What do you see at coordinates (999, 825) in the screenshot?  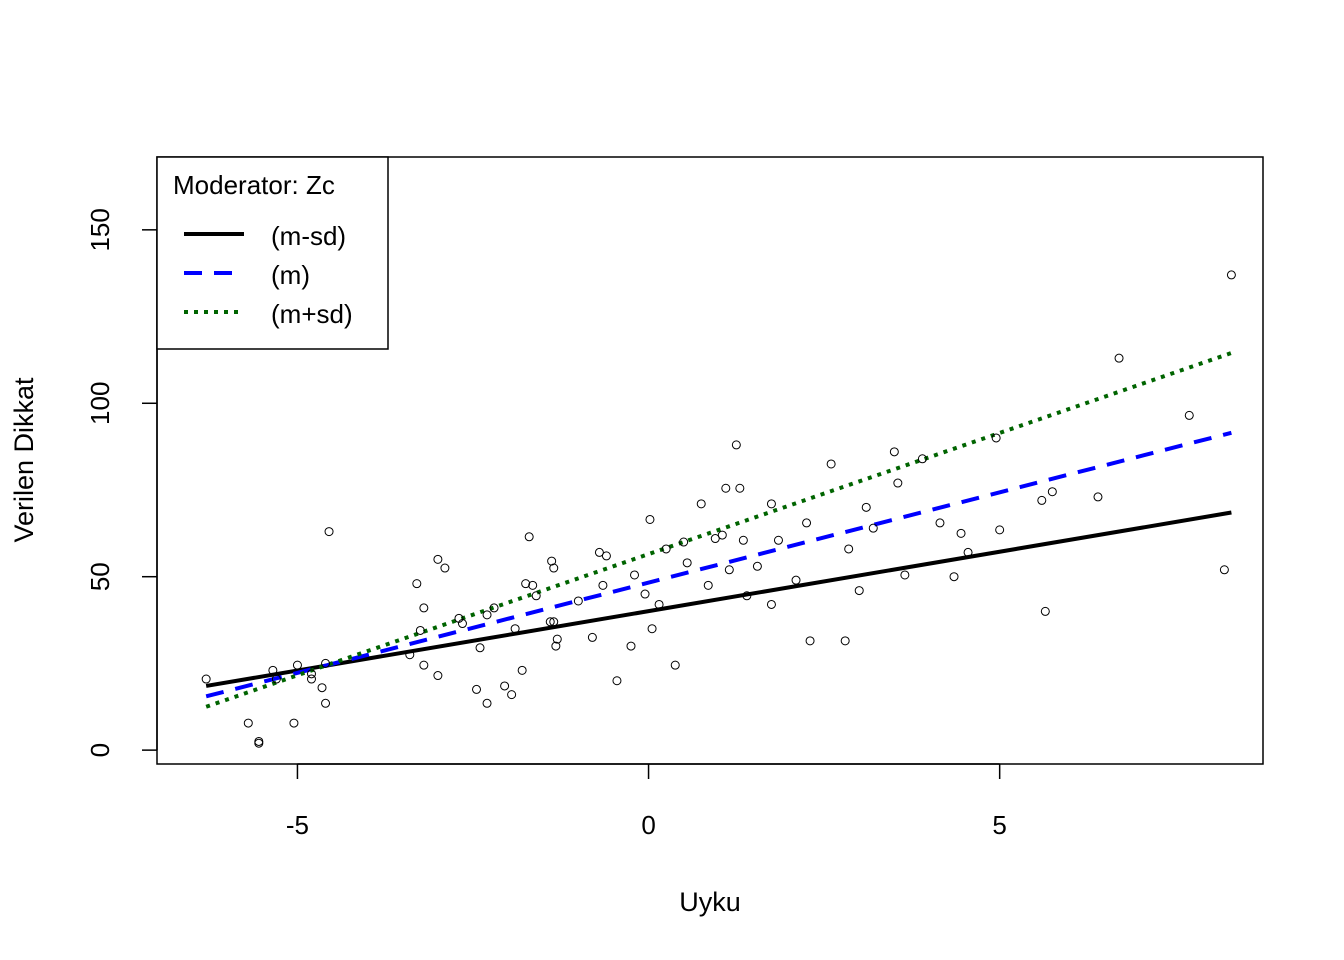 I see `x-tick-label: 5` at bounding box center [999, 825].